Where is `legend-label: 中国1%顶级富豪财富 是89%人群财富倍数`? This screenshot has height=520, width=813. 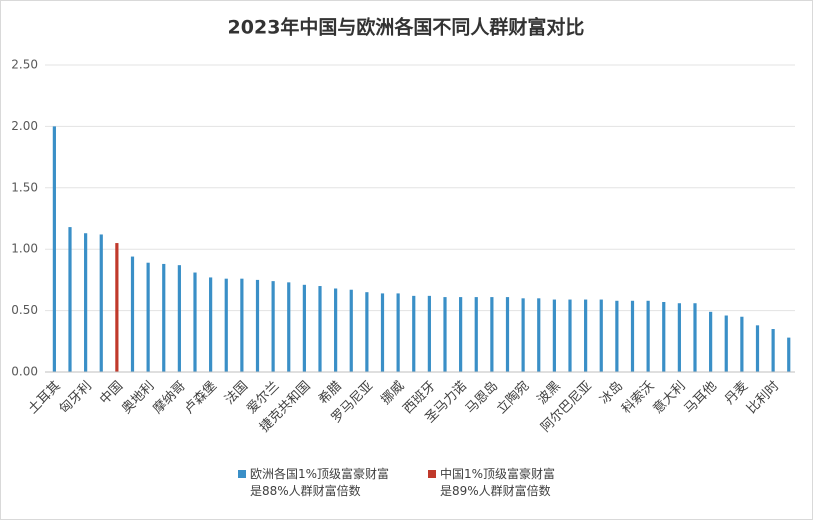
legend-label: 中国1%顶级富豪财富 是89%人群财富倍数 is located at coordinates (498, 482).